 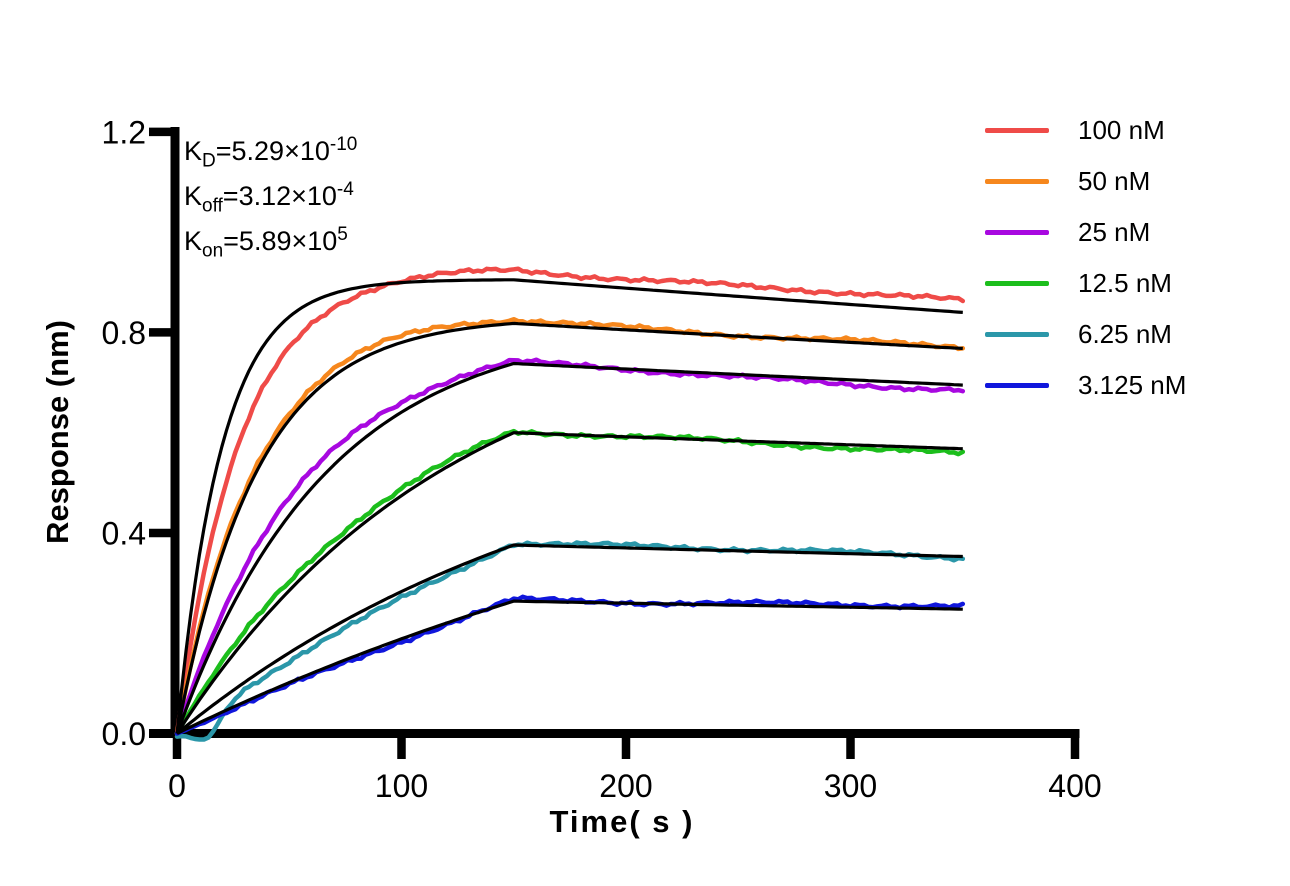 What do you see at coordinates (1125, 283) in the screenshot?
I see `legend-item-label: 12.5 nM` at bounding box center [1125, 283].